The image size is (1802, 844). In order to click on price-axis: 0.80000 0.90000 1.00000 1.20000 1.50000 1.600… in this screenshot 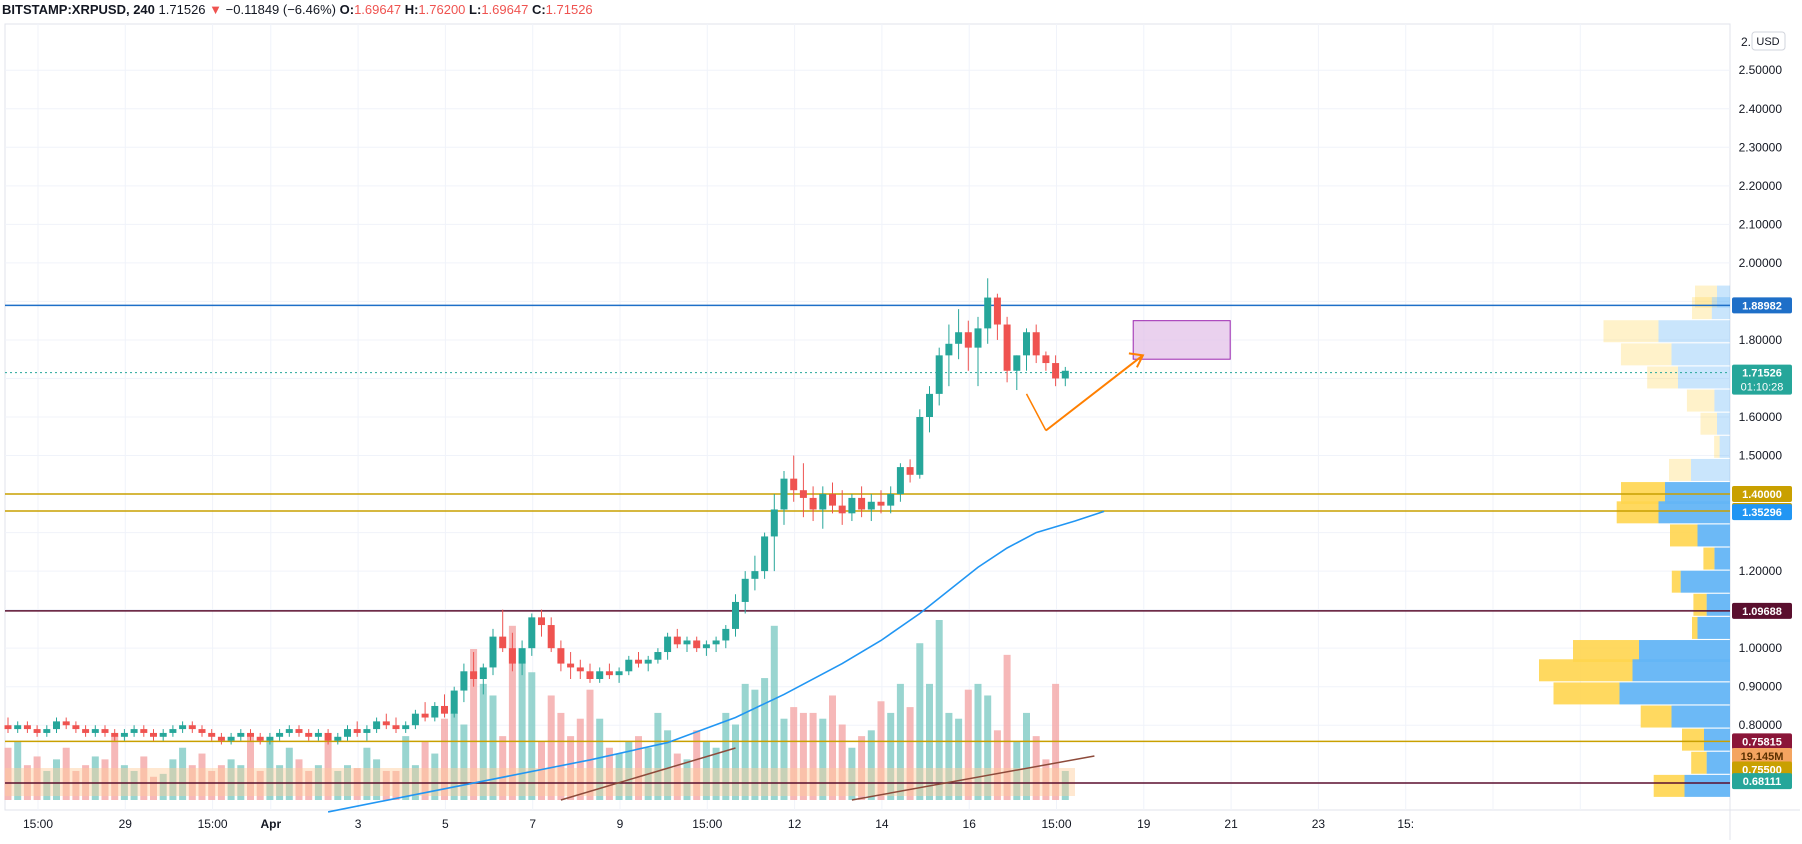, I will do `click(1761, 383)`.